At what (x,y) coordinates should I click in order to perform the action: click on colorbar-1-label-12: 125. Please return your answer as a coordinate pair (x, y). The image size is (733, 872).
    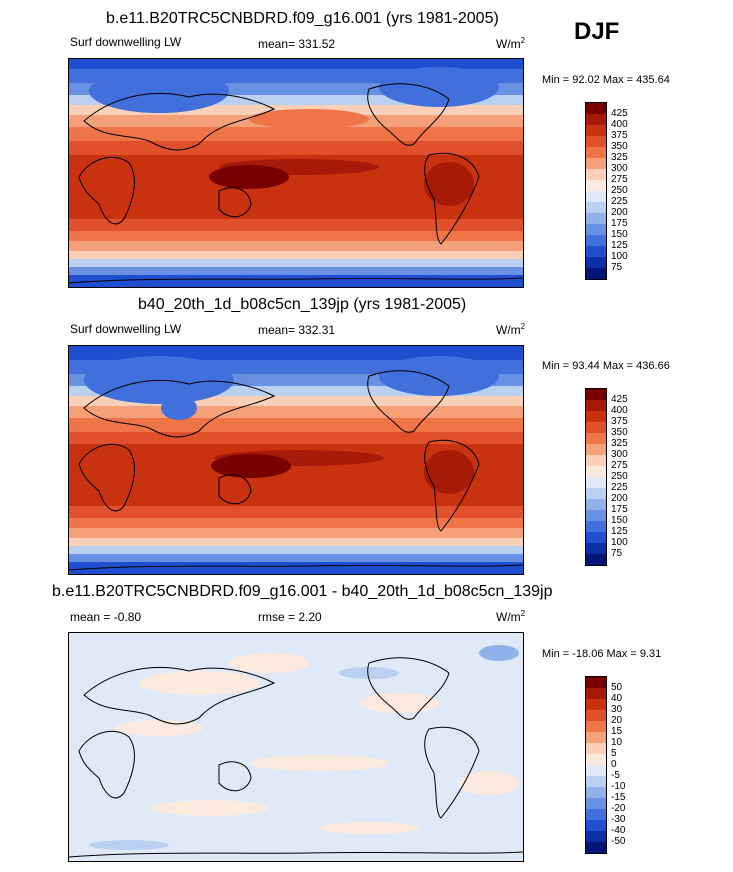
    Looking at the image, I should click on (619, 245).